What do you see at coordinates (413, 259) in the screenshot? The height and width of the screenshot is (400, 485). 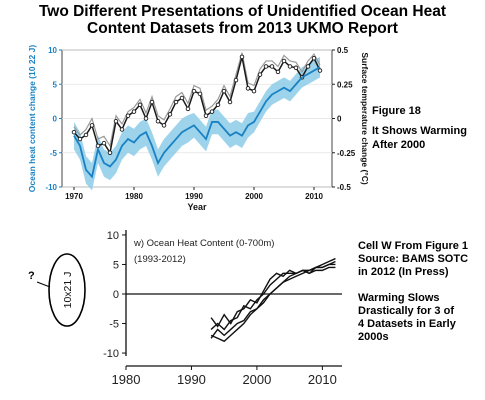 I see `annotation-source-line-2: Source: BAMS SOTC` at bounding box center [413, 259].